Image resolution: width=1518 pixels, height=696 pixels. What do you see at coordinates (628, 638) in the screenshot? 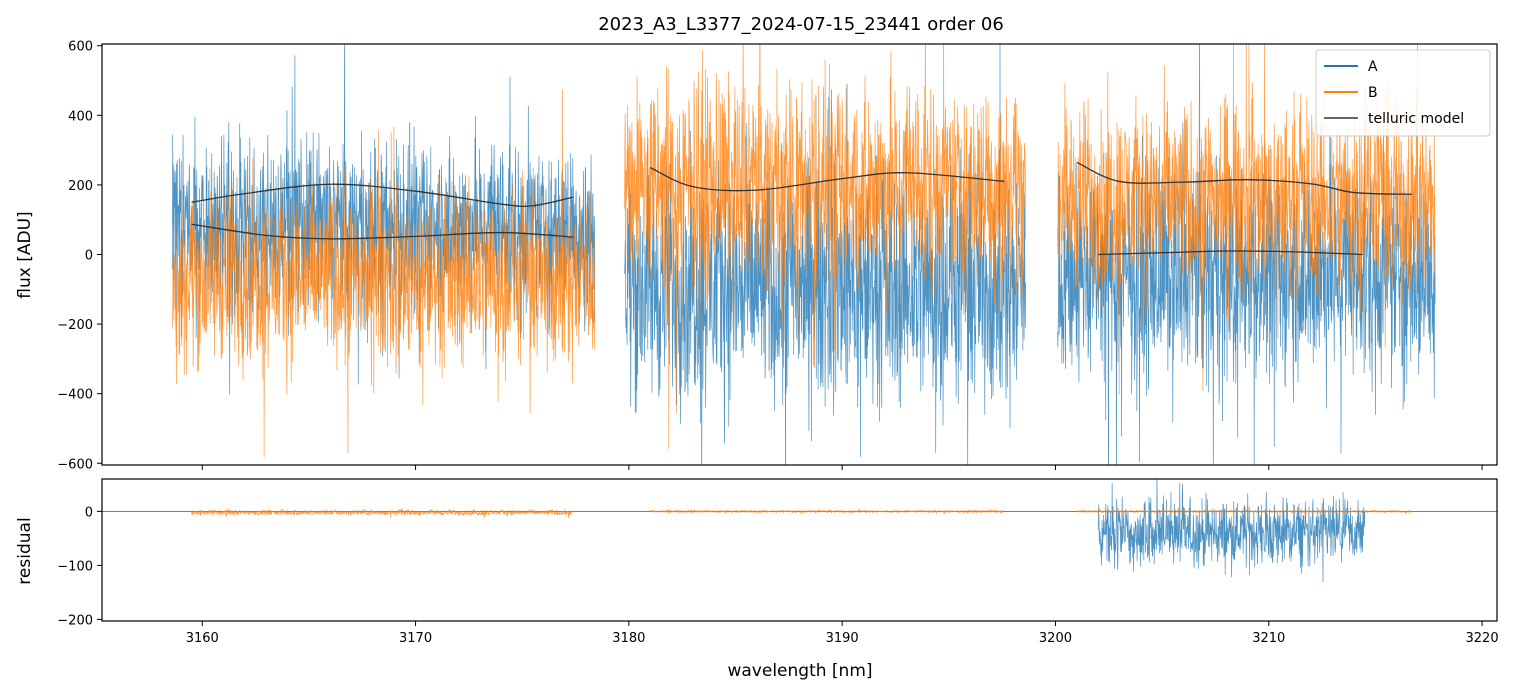
I see `x-tick-label: 3180` at bounding box center [628, 638].